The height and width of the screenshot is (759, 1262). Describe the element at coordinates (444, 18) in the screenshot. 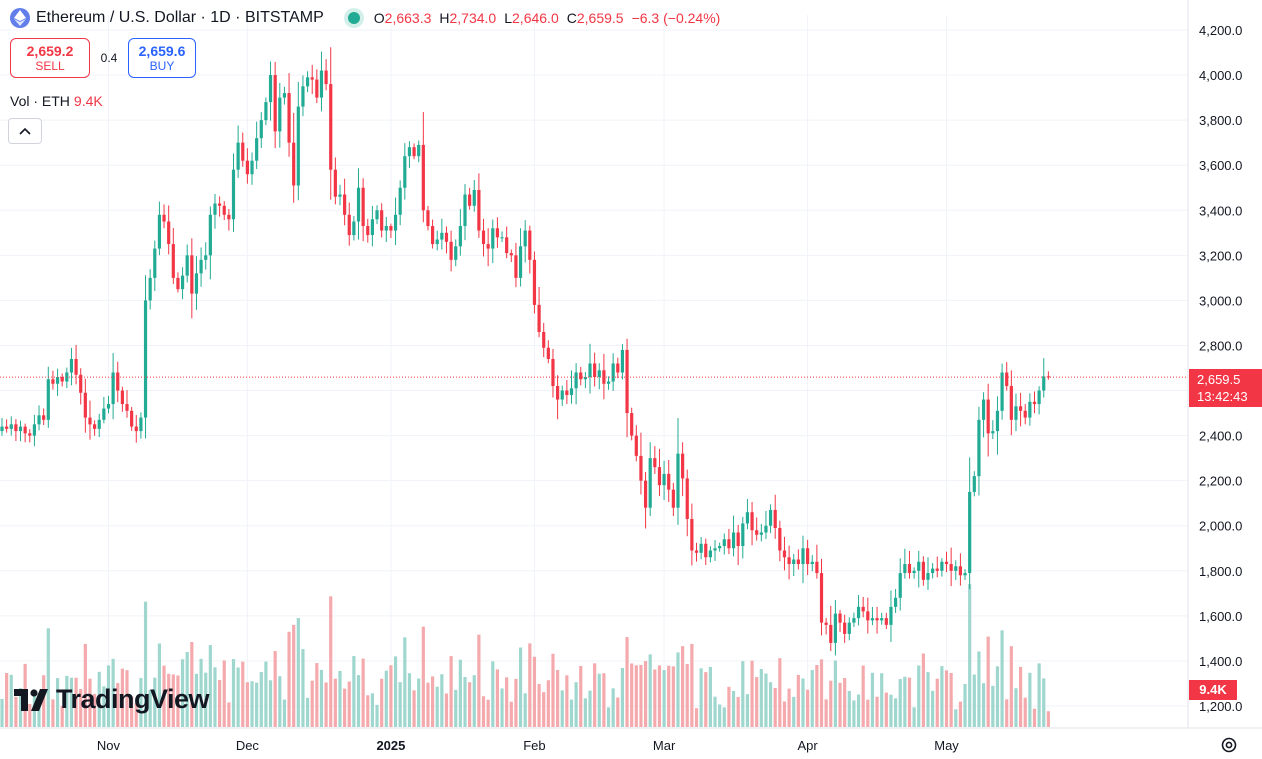

I see `ohlc-high-key: H` at that location.